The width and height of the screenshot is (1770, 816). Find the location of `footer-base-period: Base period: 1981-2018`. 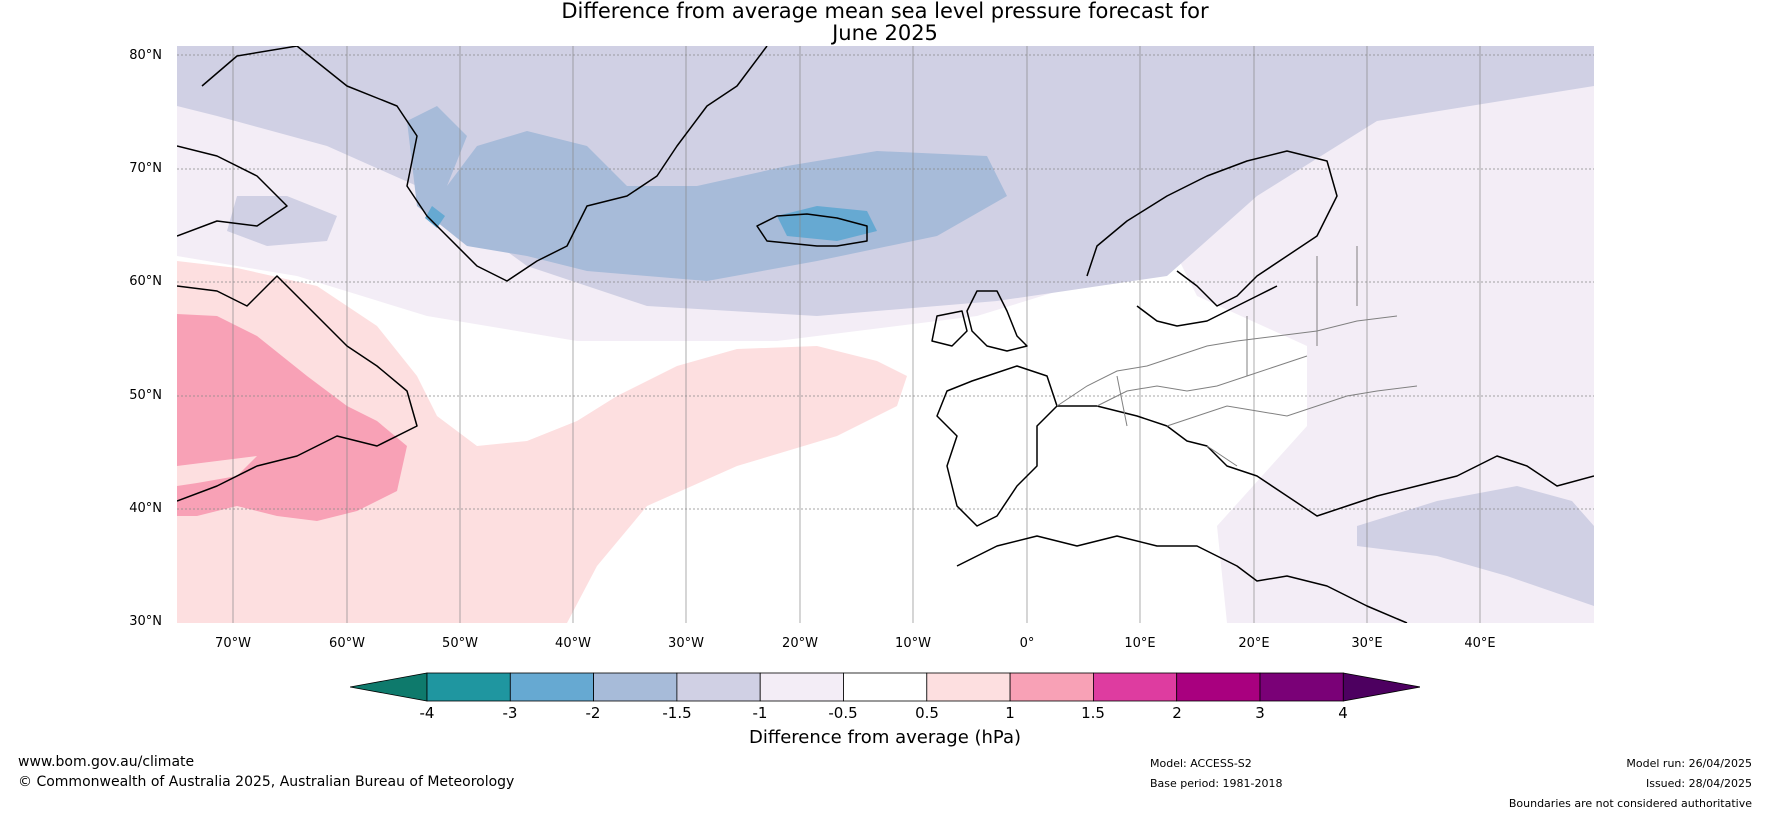

footer-base-period: Base period: 1981-2018 is located at coordinates (1216, 783).